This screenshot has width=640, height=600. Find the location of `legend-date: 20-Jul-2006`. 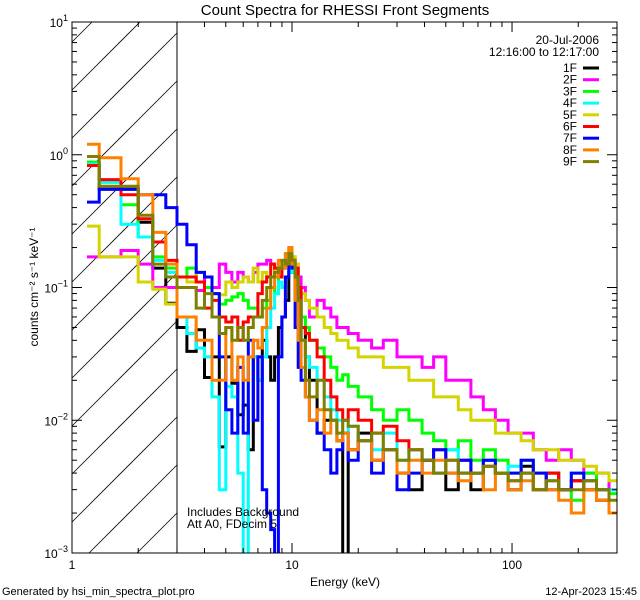

legend-date: 20-Jul-2006 is located at coordinates (568, 40).